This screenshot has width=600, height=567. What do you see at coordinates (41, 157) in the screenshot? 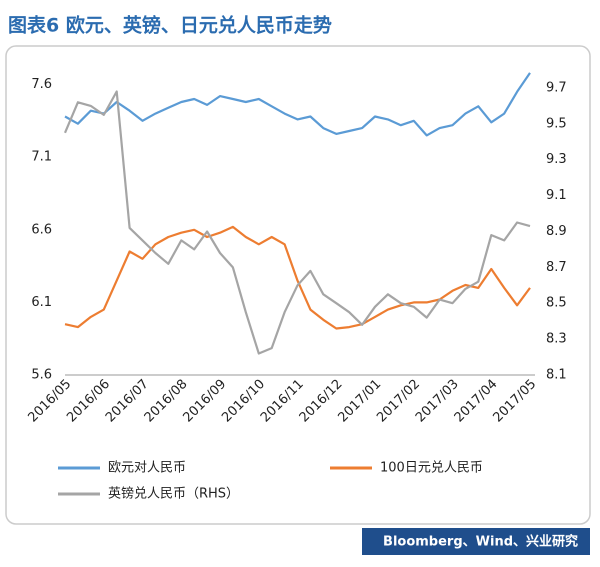
I see `y-tick-label: 7.1` at bounding box center [41, 157].